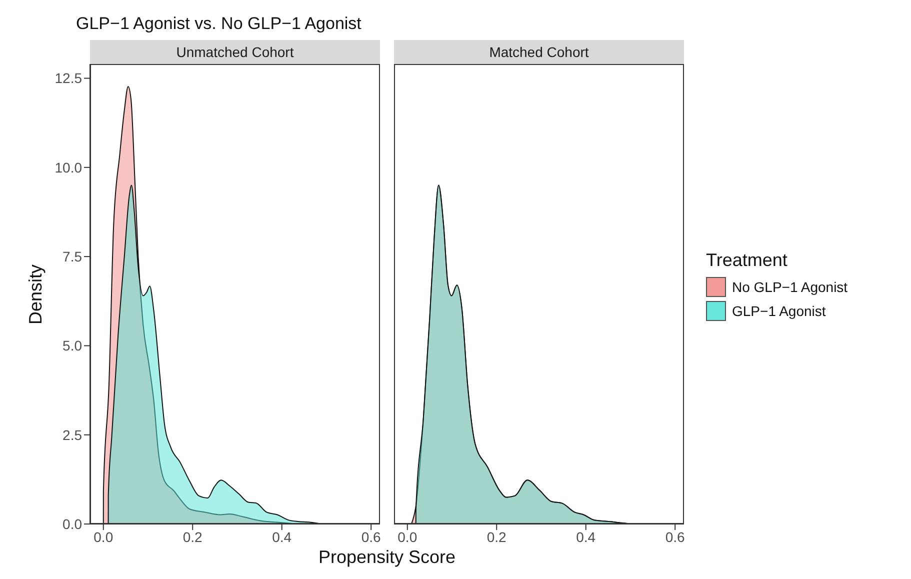  What do you see at coordinates (36, 294) in the screenshot?
I see `y-axis-title: Density` at bounding box center [36, 294].